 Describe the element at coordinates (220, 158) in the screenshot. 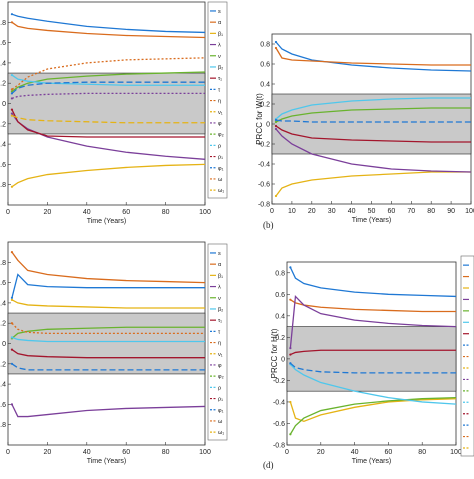

I see `legend-label: ρ₁` at that location.